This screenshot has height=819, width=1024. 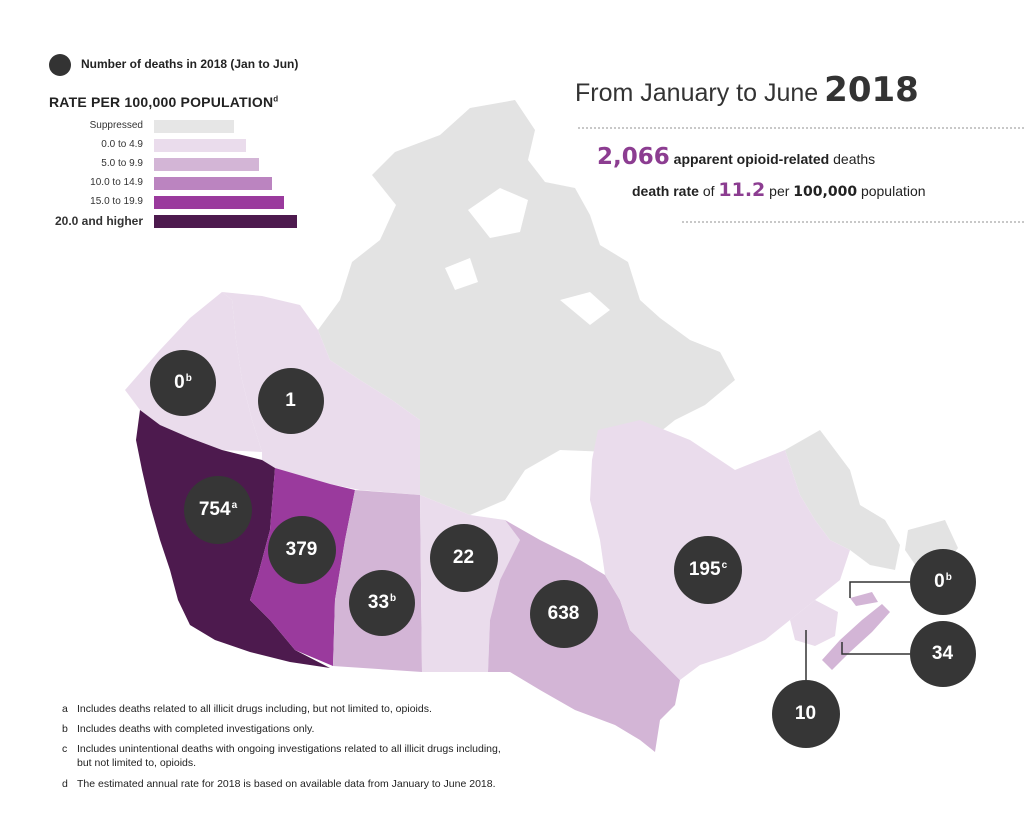 What do you see at coordinates (853, 222) in the screenshot?
I see `divider-bottom` at bounding box center [853, 222].